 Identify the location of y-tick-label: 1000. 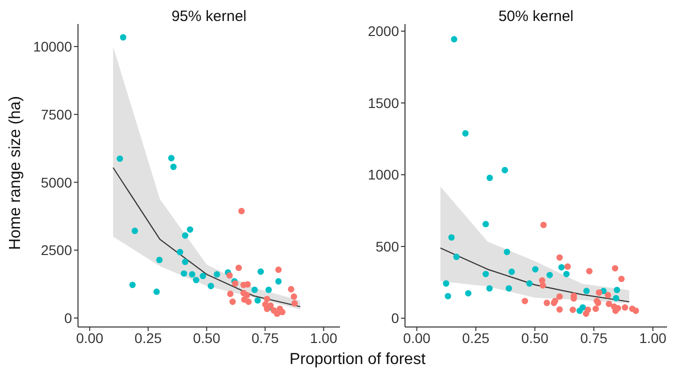
(384, 174).